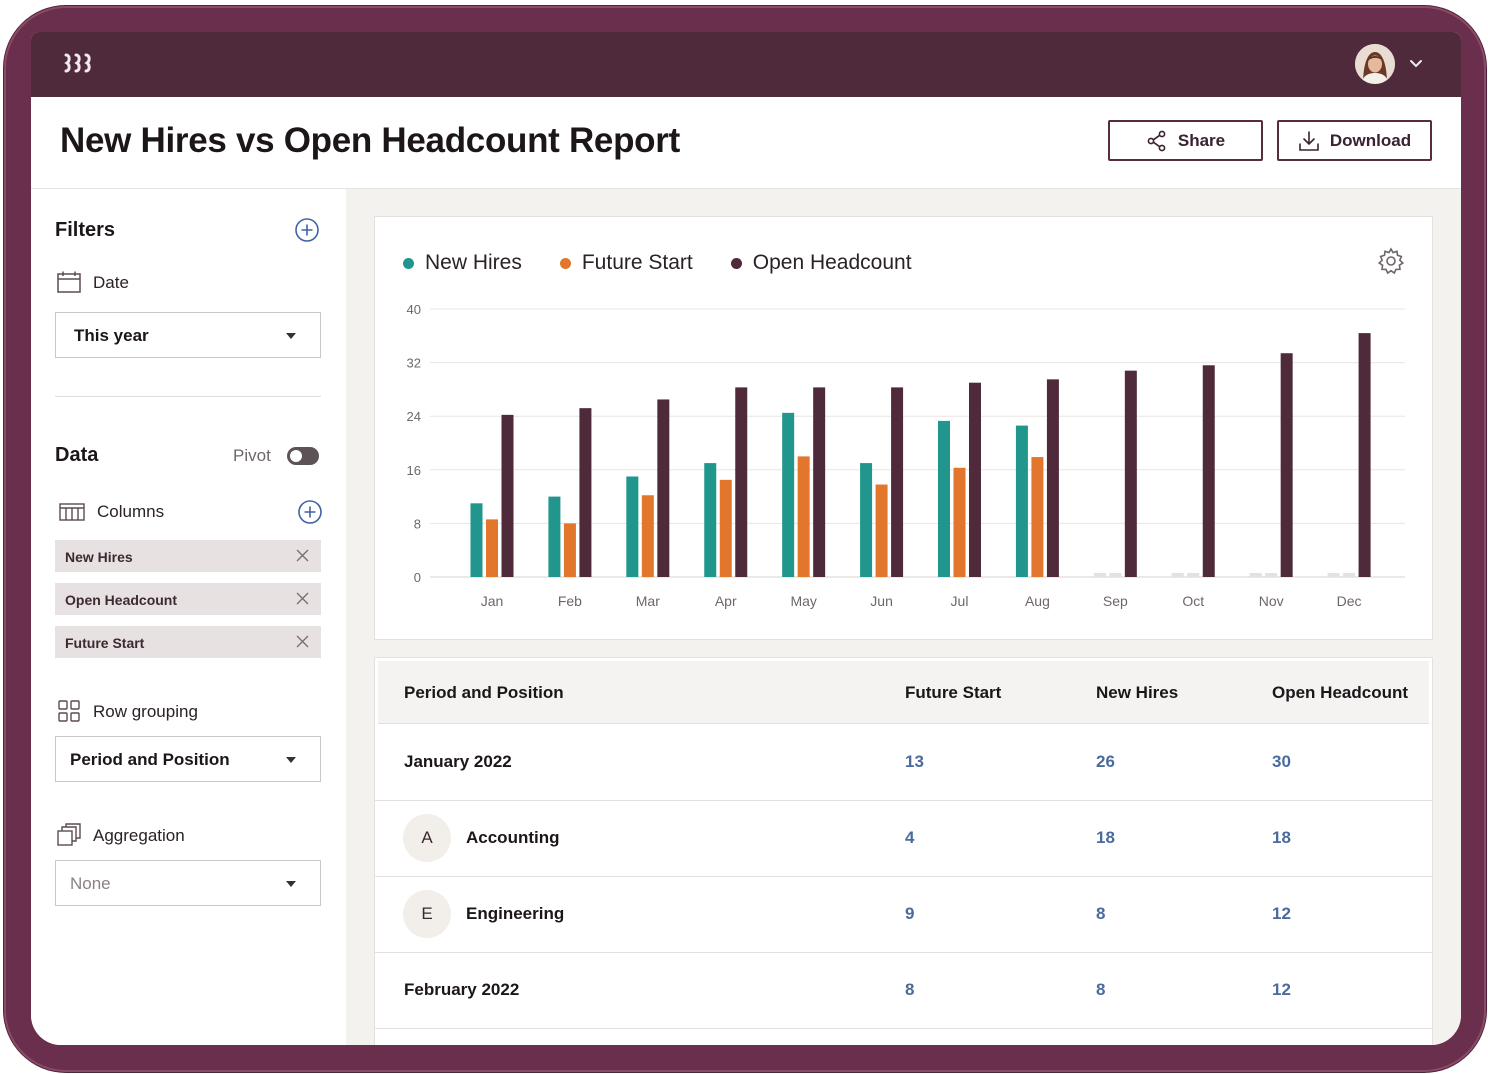 The height and width of the screenshot is (1074, 1488). What do you see at coordinates (99, 557) in the screenshot?
I see `column-chip-label: New Hires` at bounding box center [99, 557].